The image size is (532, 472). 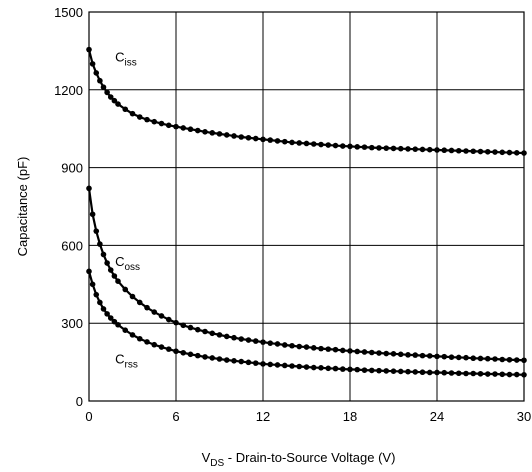 What do you see at coordinates (79, 401) in the screenshot?
I see `y-tick-label: 0` at bounding box center [79, 401].